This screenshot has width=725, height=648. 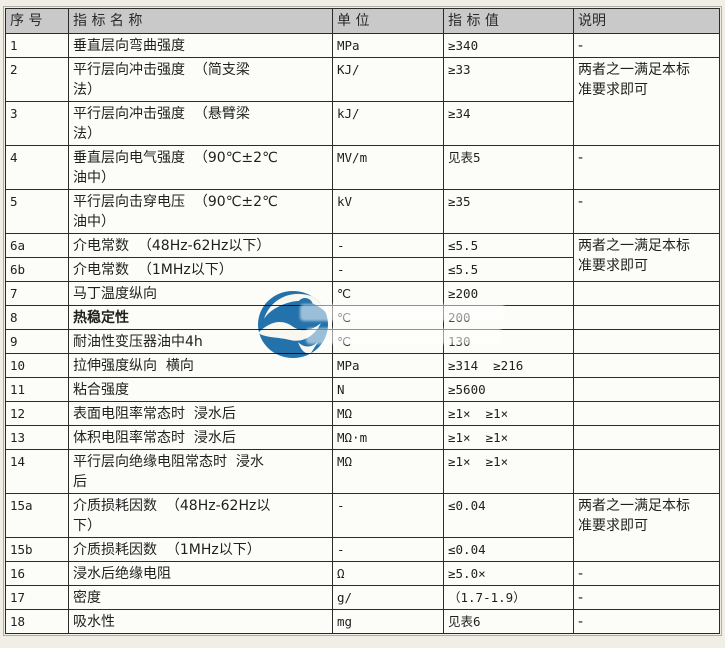 I want to click on cell-serial: 18, so click(x=37, y=621).